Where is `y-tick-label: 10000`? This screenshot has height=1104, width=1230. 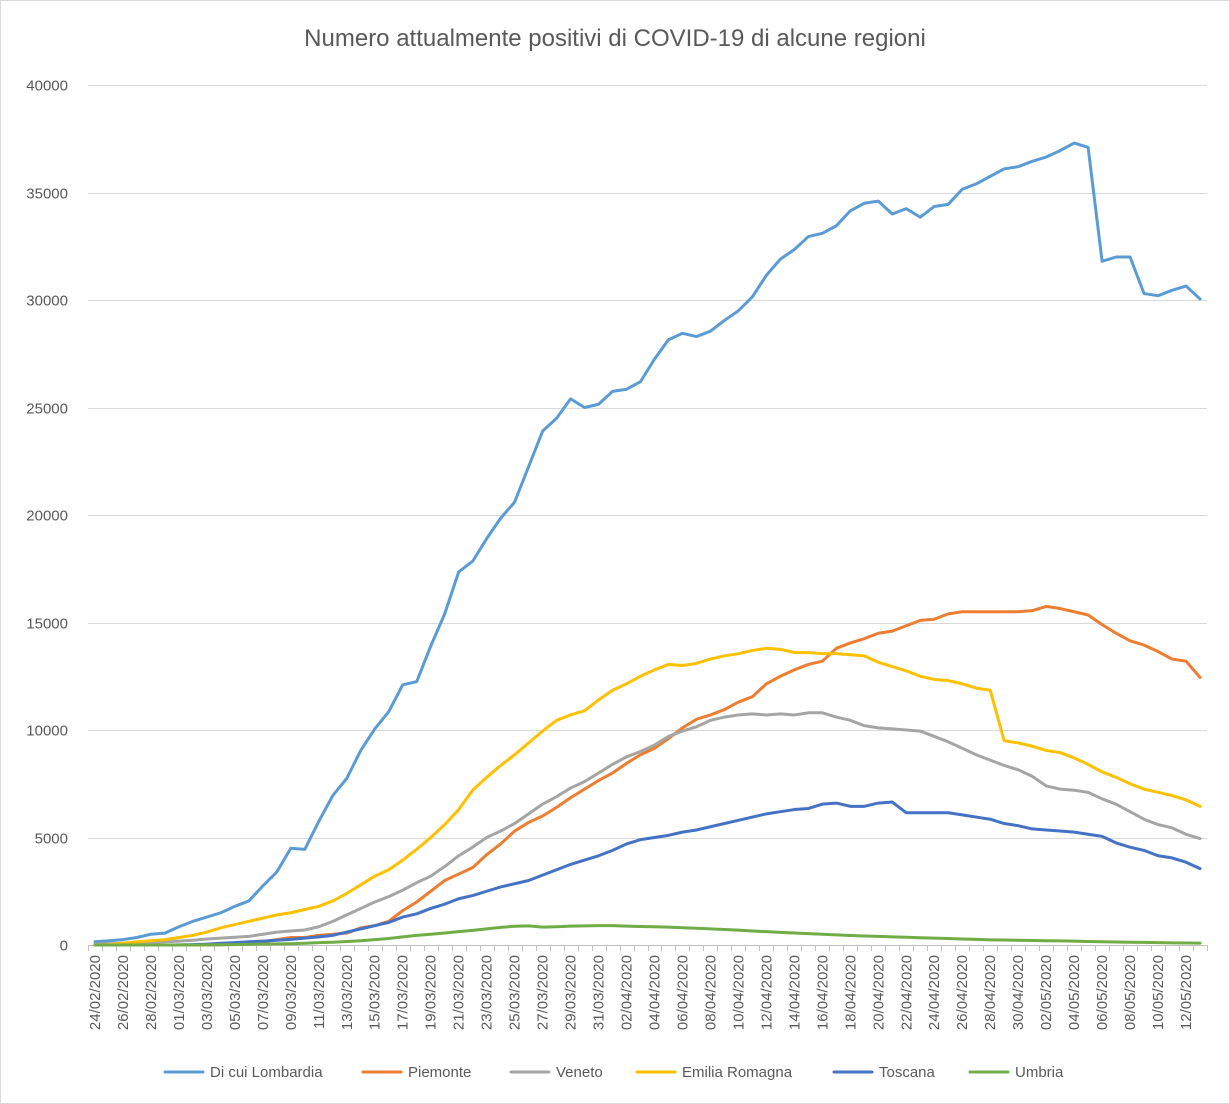 y-tick-label: 10000 is located at coordinates (47, 731).